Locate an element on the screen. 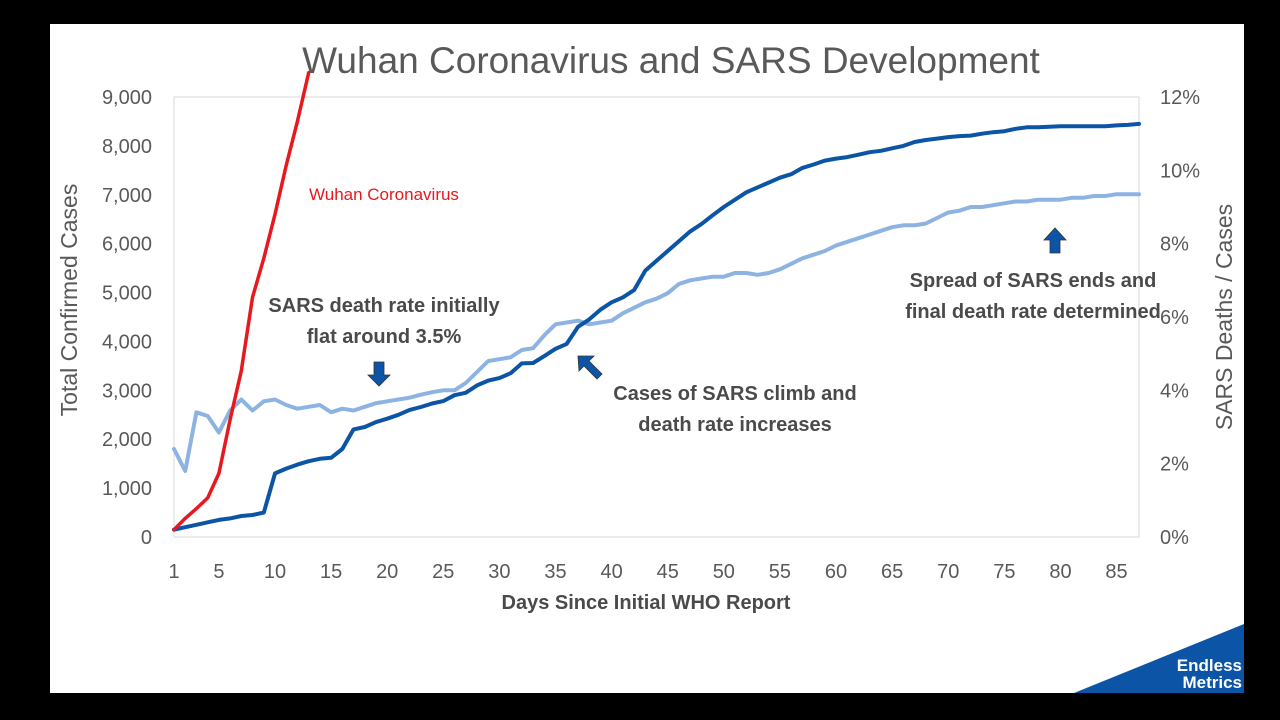  x-tick-label: 10 is located at coordinates (275, 572).